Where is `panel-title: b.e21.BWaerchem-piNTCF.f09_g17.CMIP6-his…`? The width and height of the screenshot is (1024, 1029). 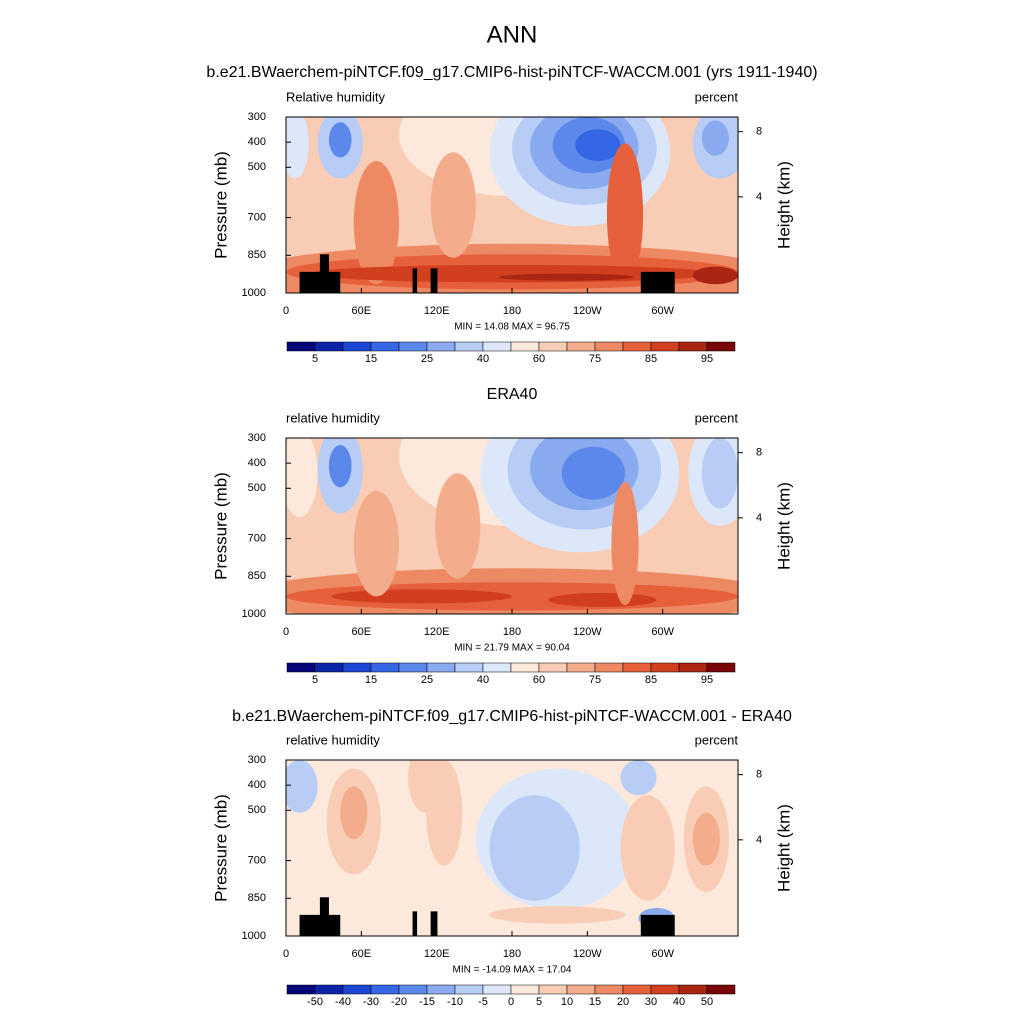
panel-title: b.e21.BWaerchem-piNTCF.f09_g17.CMIP6-his… is located at coordinates (512, 716).